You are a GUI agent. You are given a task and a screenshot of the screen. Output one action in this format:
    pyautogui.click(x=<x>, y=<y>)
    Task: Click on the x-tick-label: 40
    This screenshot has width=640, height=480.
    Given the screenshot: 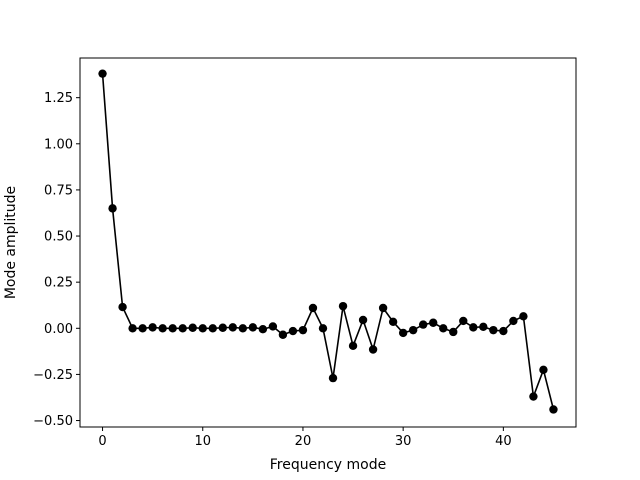 What is the action you would take?
    pyautogui.click(x=503, y=441)
    